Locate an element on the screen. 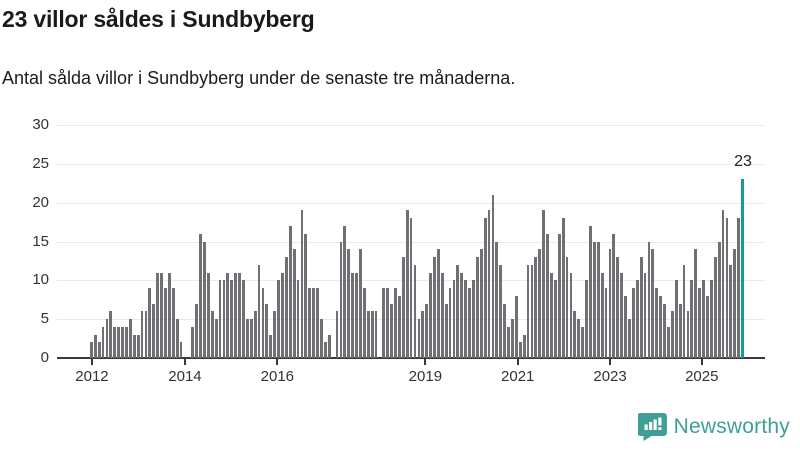  y-axis-tick-label: 10 is located at coordinates (40, 280).